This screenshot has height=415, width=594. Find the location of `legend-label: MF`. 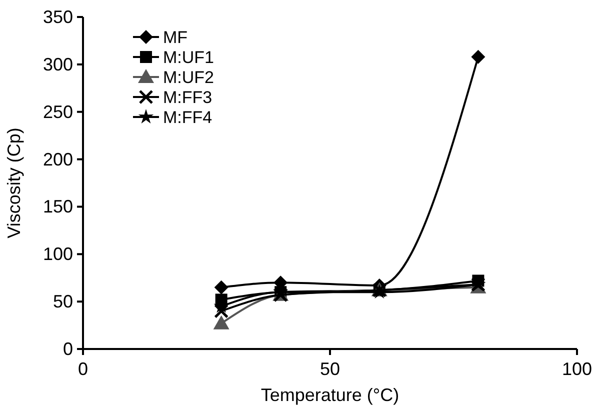

legend-label: MF is located at coordinates (175, 37).